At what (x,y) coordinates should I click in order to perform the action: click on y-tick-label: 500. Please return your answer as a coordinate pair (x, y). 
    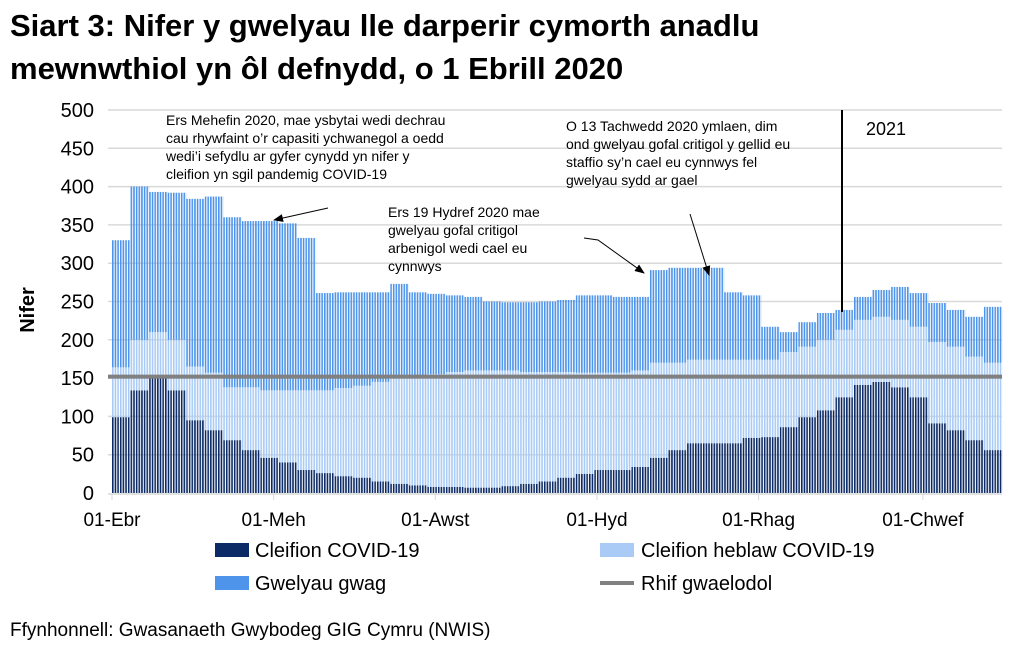
    Looking at the image, I should click on (77, 111).